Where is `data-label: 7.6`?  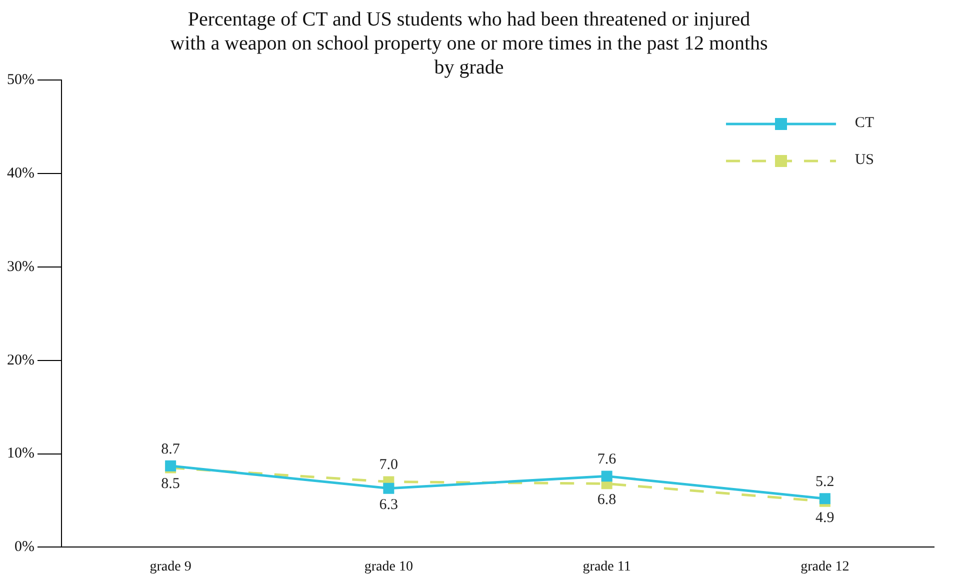 data-label: 7.6 is located at coordinates (607, 460).